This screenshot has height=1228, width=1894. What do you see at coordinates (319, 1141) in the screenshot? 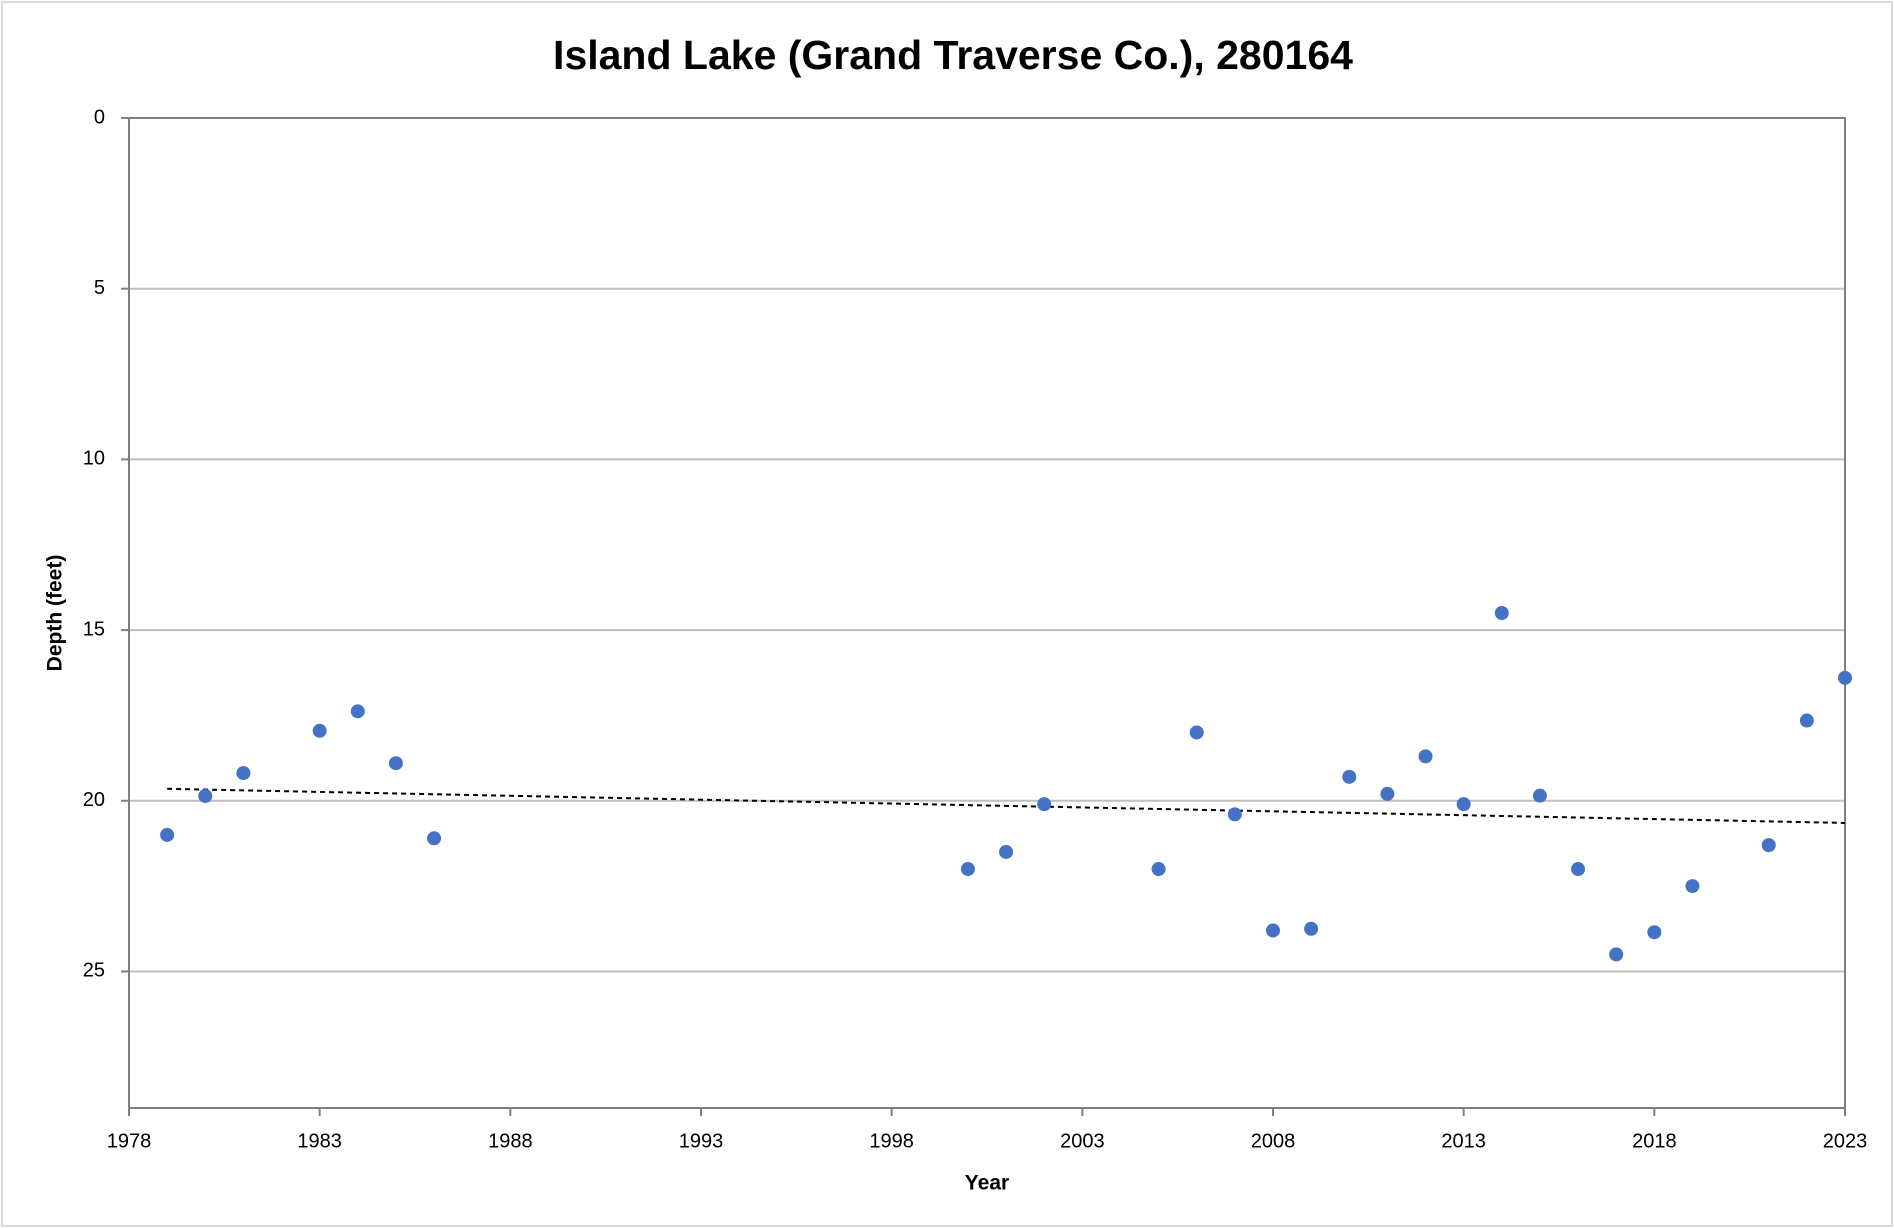
I see `x-tick-label: 1983` at bounding box center [319, 1141].